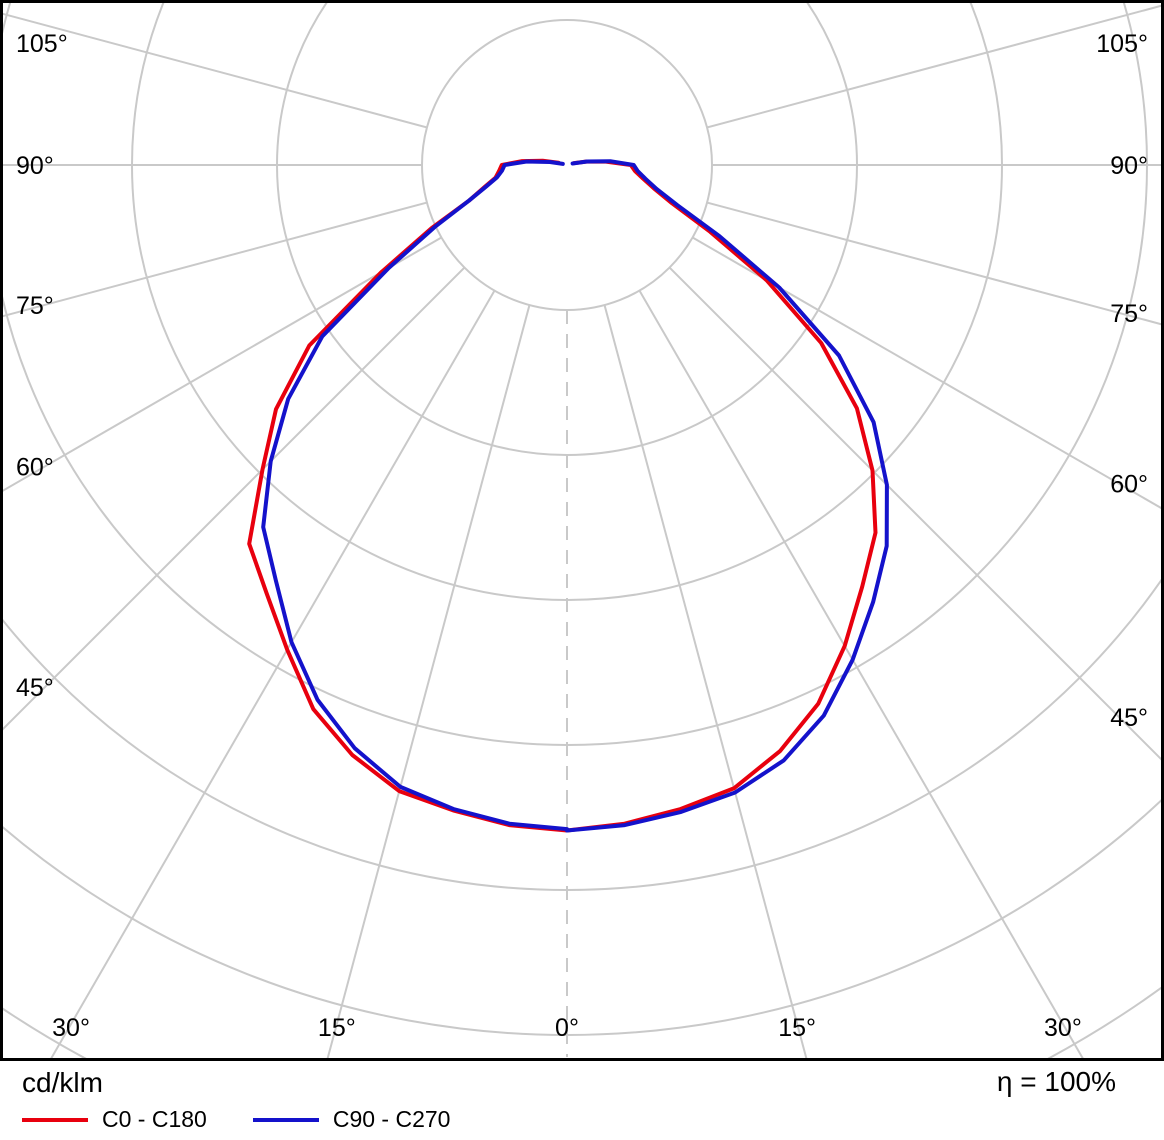  I want to click on legend-item-c0-c180: C0 - C180, so click(114, 1119).